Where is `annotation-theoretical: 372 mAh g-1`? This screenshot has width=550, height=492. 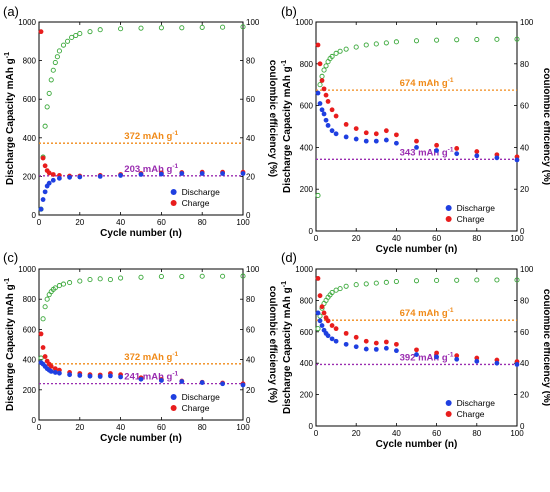
annotation-theoretical: 372 mAh g-1 is located at coordinates (151, 357).